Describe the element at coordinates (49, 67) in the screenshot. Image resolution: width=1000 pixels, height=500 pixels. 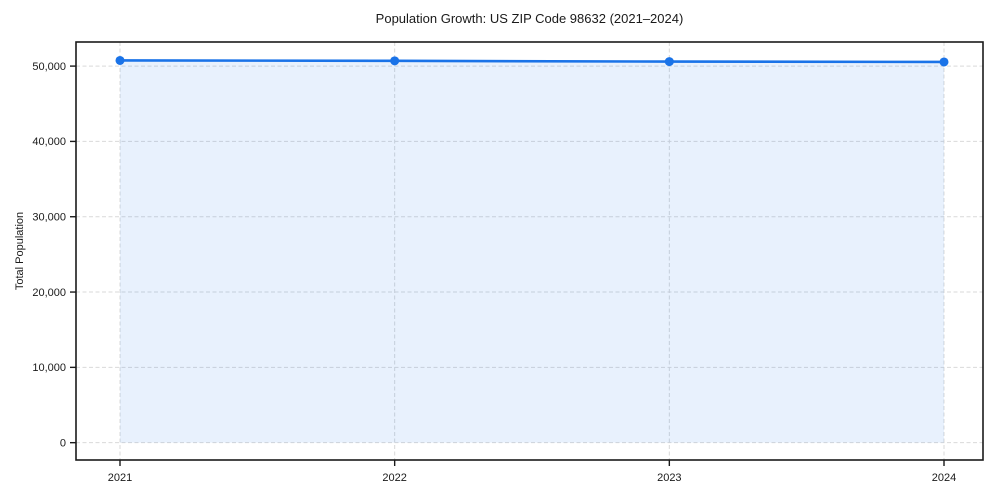
I see `y-tick-label: 50,000` at that location.